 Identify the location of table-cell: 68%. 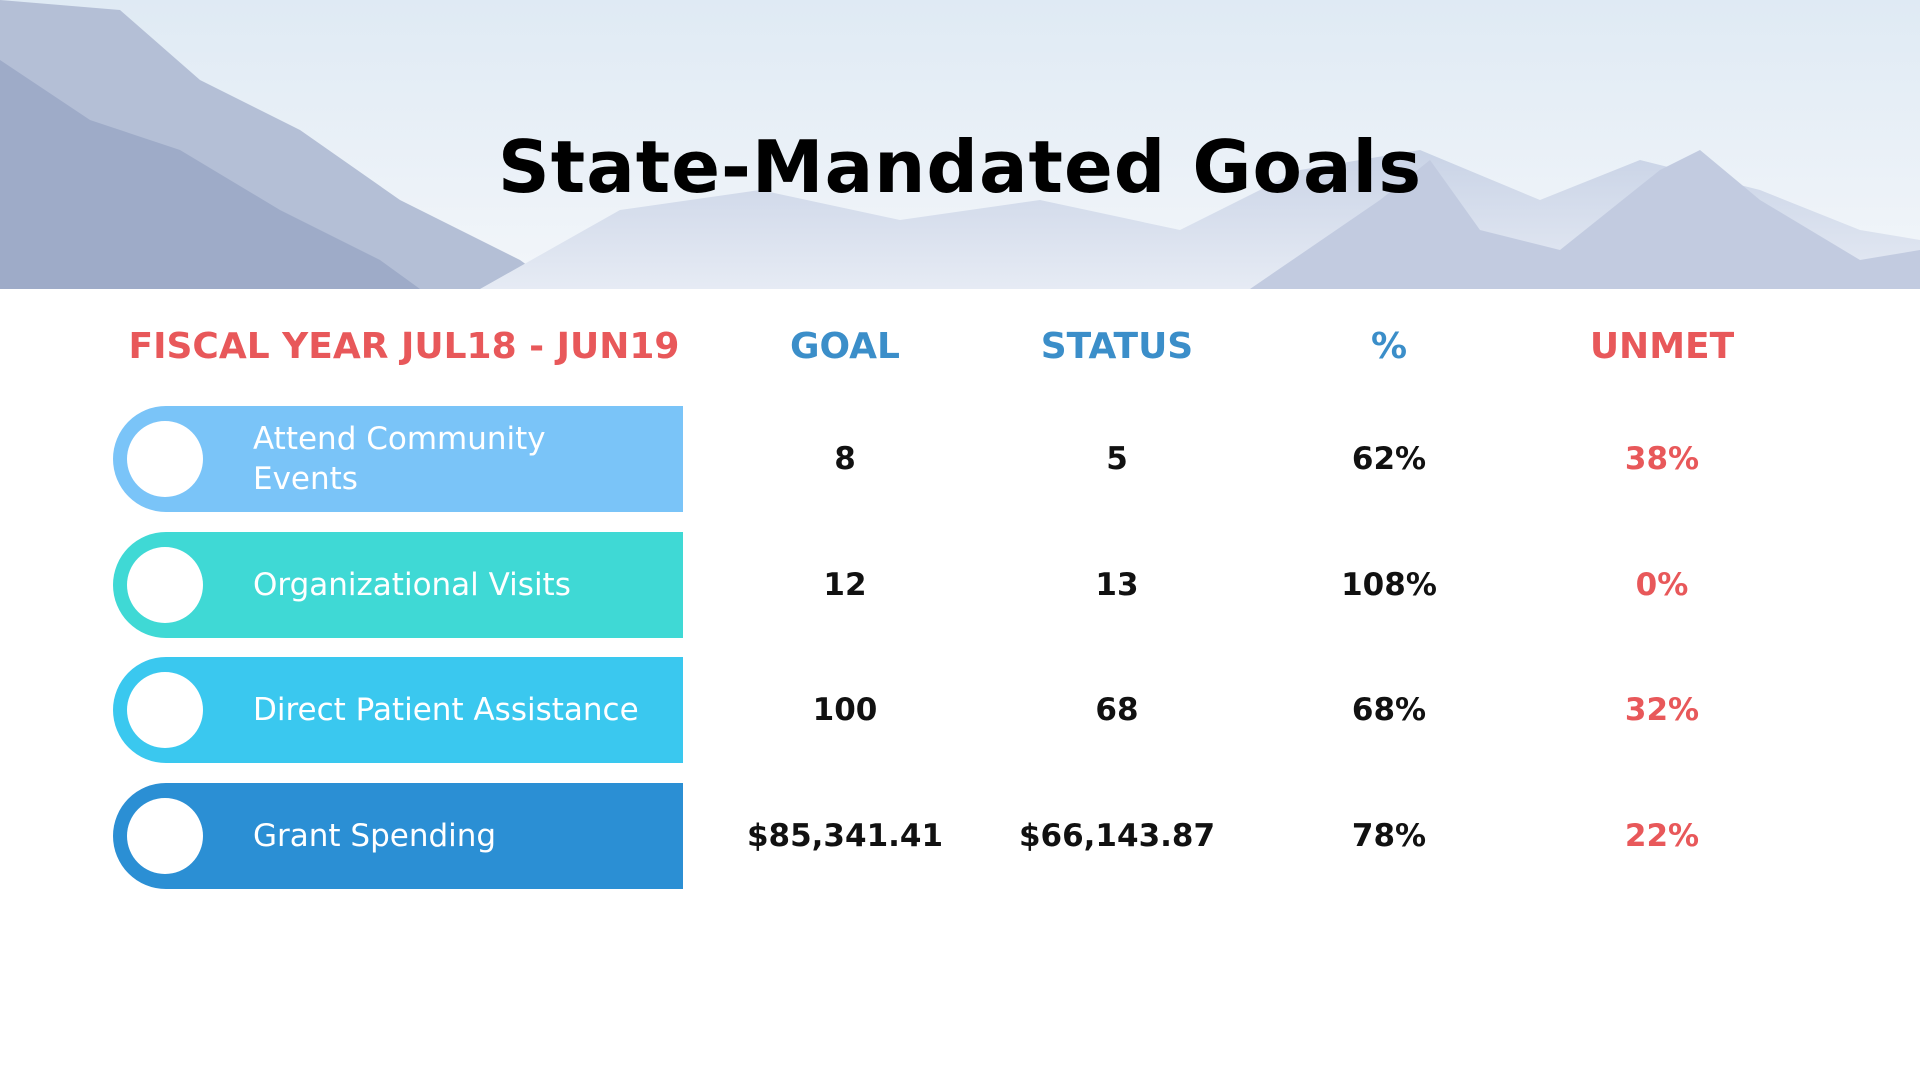
(1389, 710).